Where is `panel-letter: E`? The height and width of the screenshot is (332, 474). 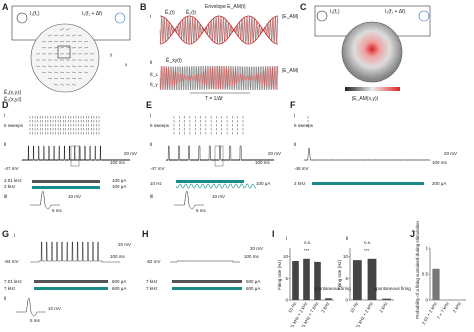 panel-letter: E is located at coordinates (149, 105).